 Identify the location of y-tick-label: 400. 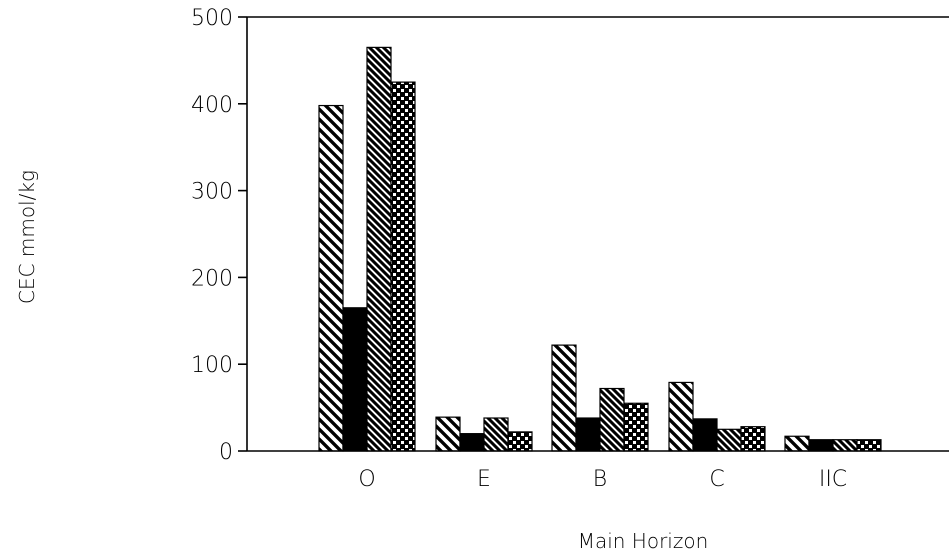
(212, 105).